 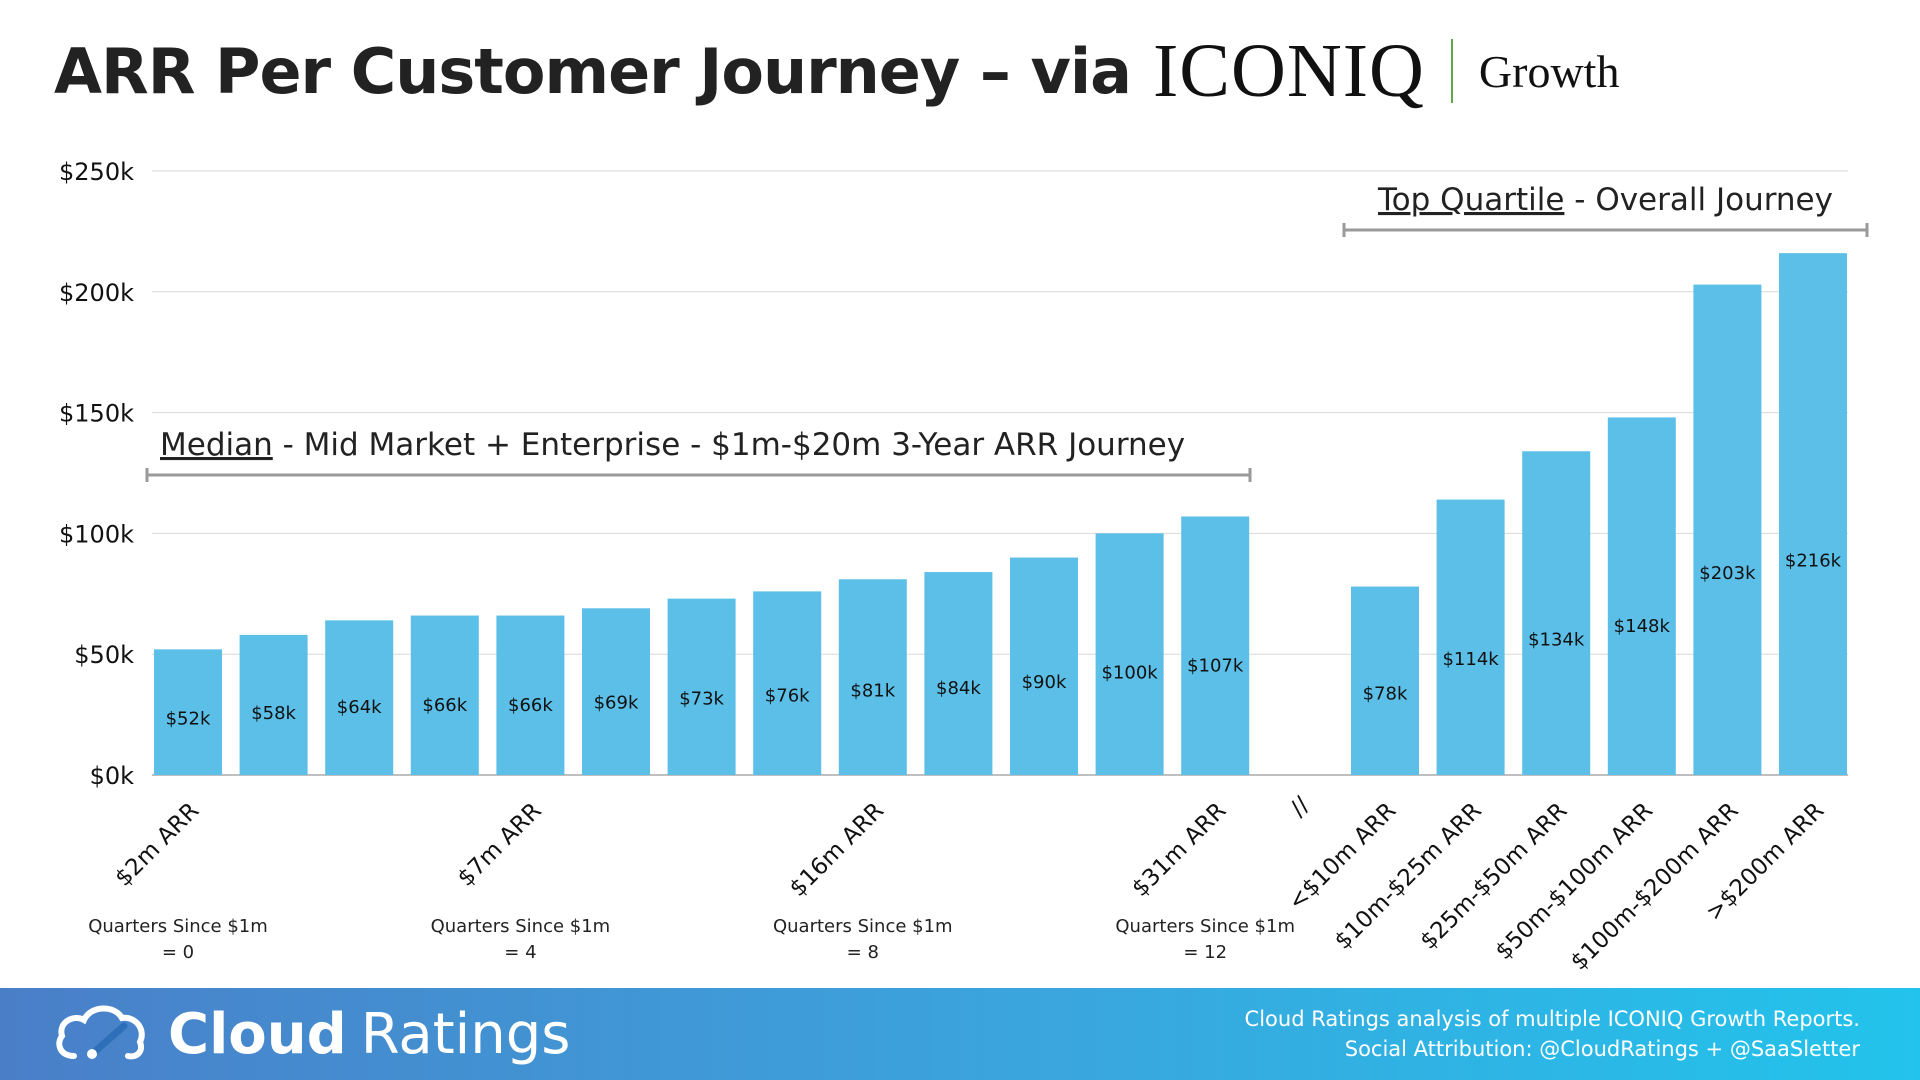 I want to click on growth-logo-text: Growth, so click(x=1549, y=71).